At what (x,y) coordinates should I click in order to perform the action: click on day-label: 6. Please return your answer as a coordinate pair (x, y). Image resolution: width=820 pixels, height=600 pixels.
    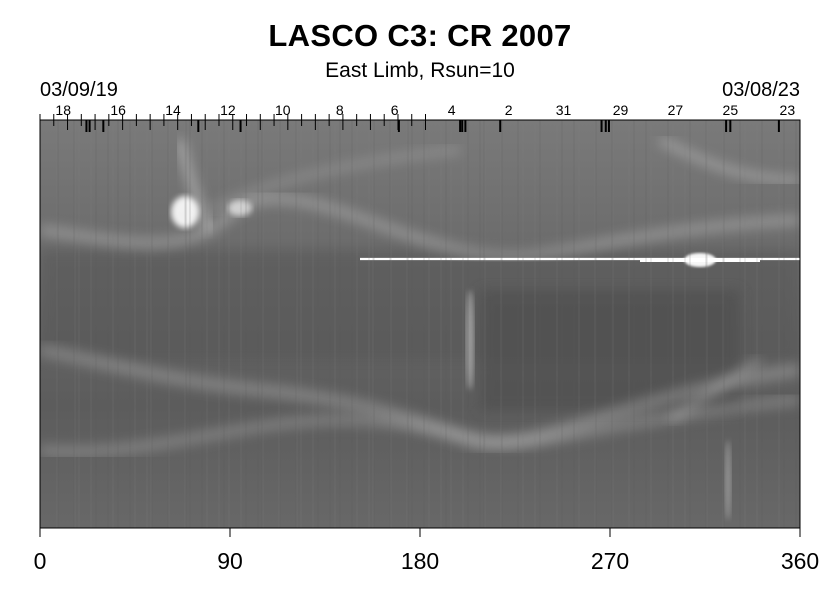
    Looking at the image, I should click on (394, 110).